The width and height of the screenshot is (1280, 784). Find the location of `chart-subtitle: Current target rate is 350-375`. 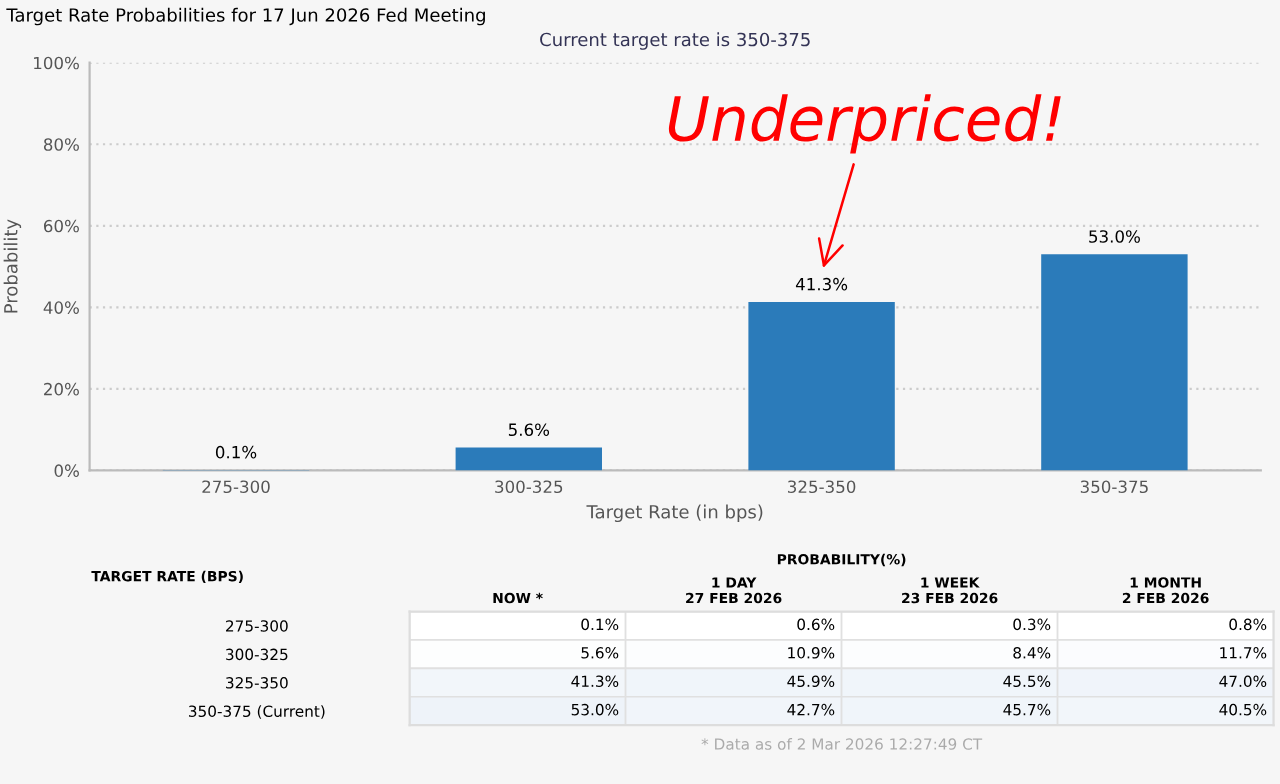

chart-subtitle: Current target rate is 350-375 is located at coordinates (675, 41).